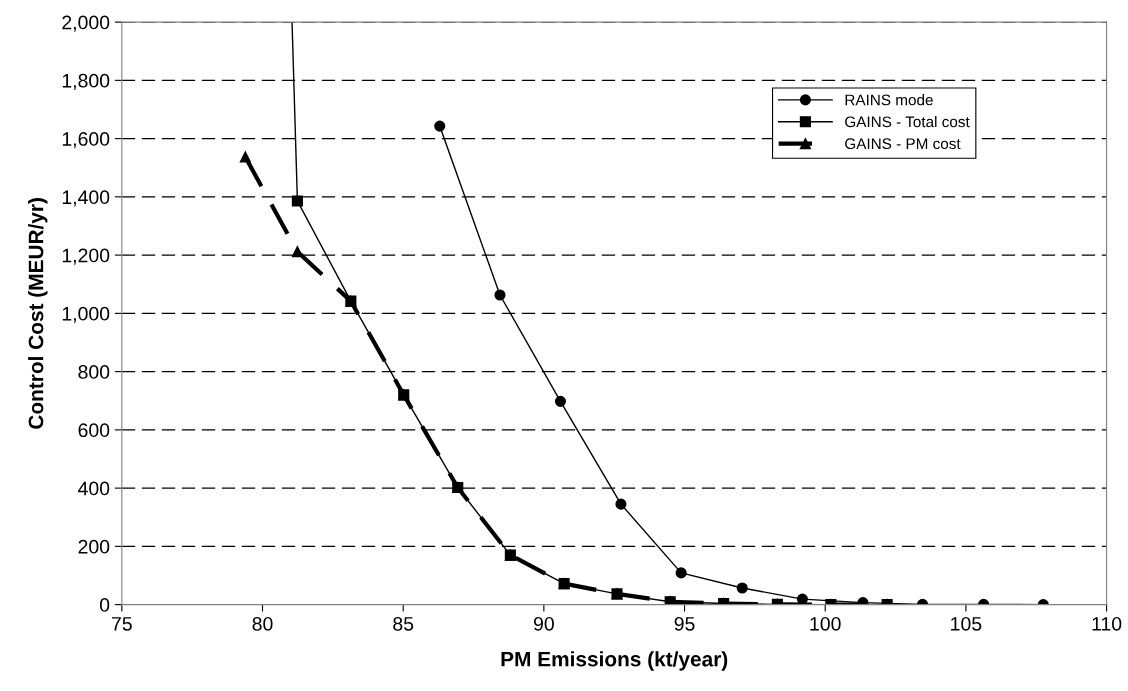 The height and width of the screenshot is (691, 1128). Describe the element at coordinates (966, 623) in the screenshot. I see `x-tick-label: 105` at that location.